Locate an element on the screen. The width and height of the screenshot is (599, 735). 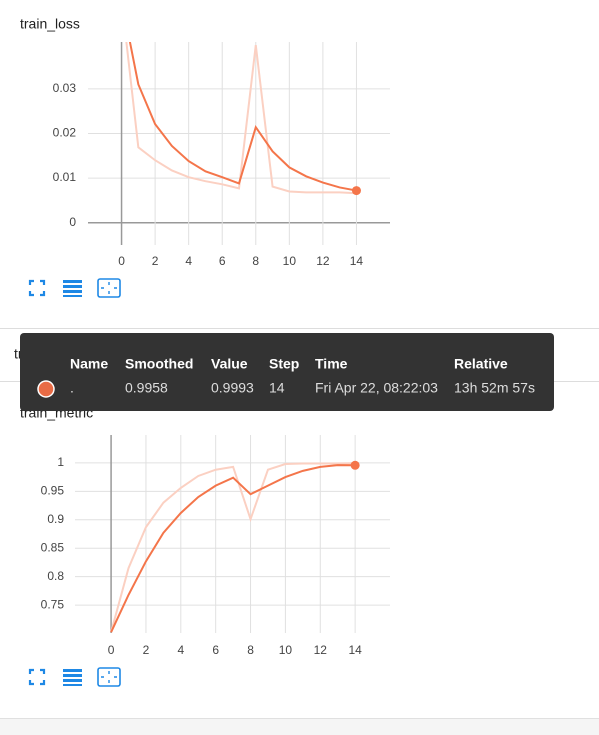
y-tick-label: 0.85 is located at coordinates (53, 547).